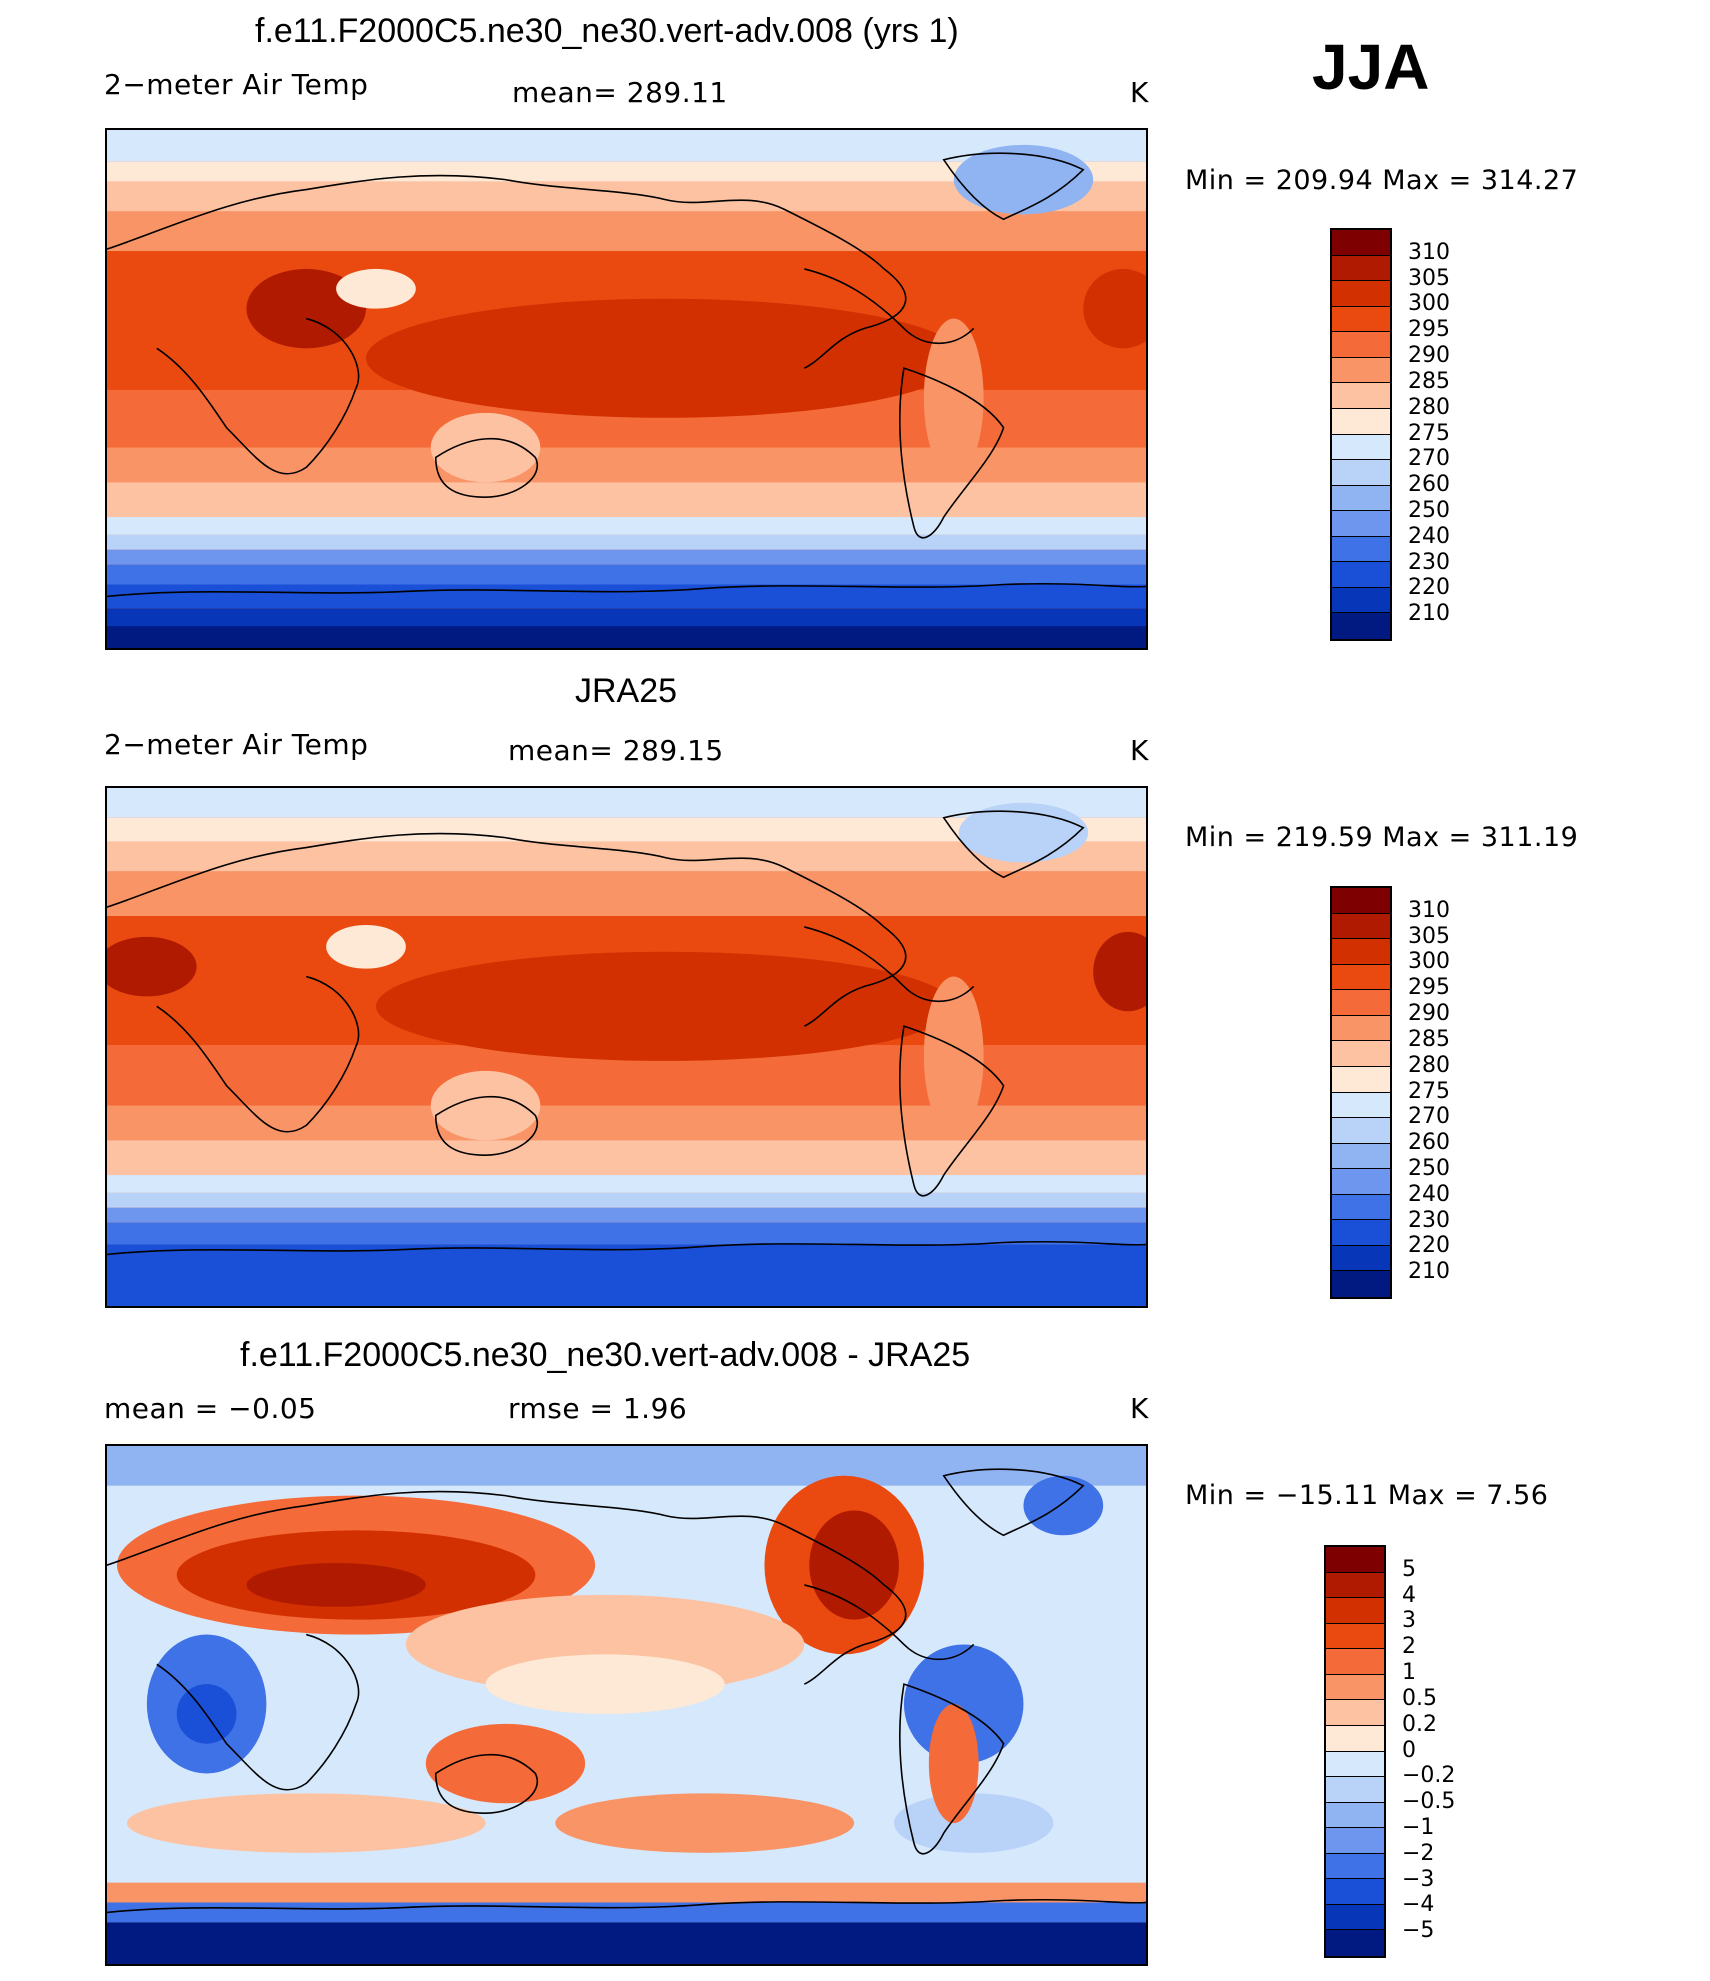  Describe the element at coordinates (1409, 1750) in the screenshot. I see `colorbar-tick-label: 0` at that location.